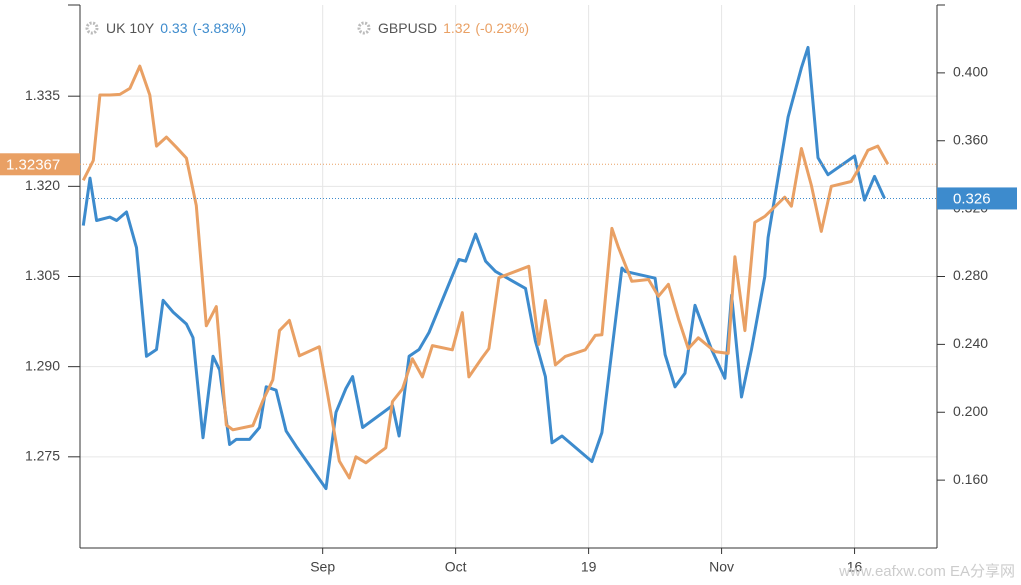 The height and width of the screenshot is (585, 1021). I want to click on legend-text: UK 10Y 0.33 (-3.83%), so click(176, 28).